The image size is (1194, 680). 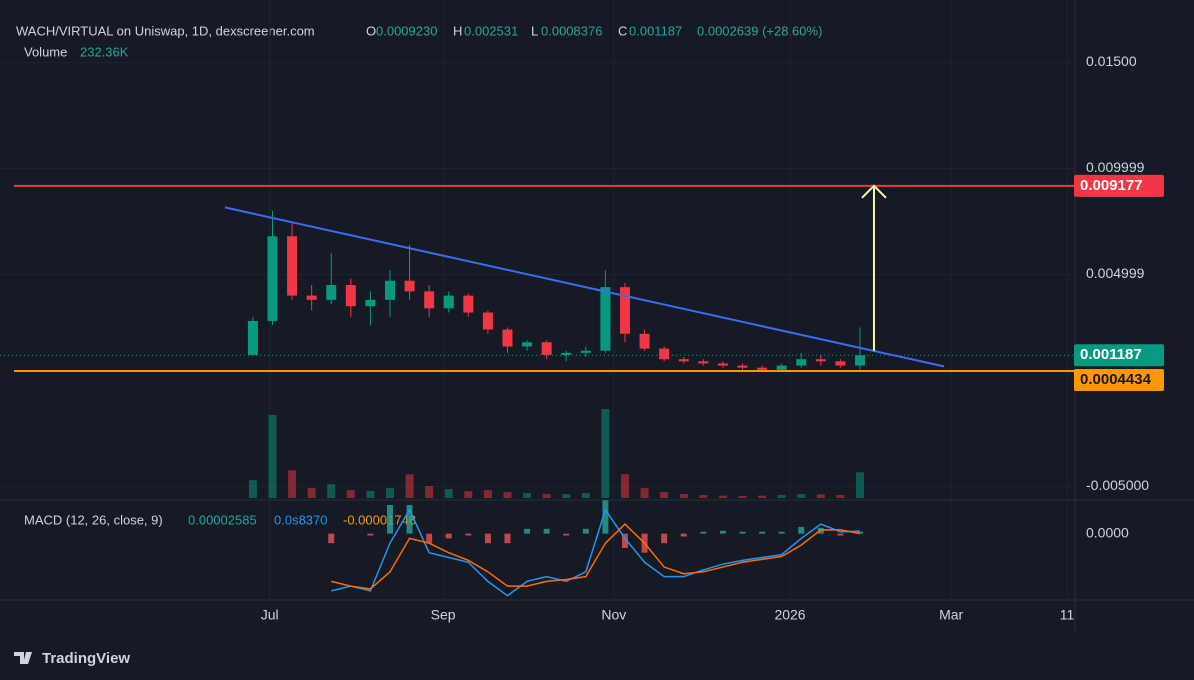 I want to click on x-tick-label: Nov, so click(x=613, y=615).